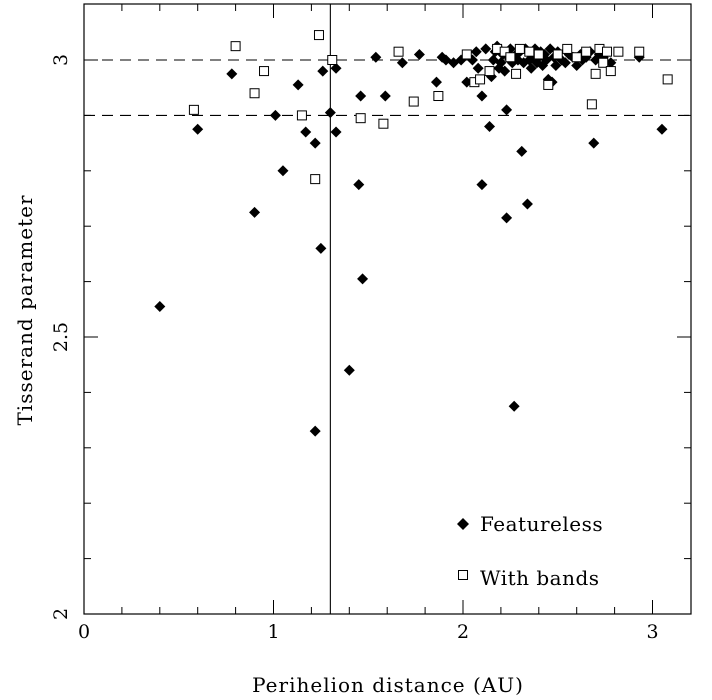  Describe the element at coordinates (652, 632) in the screenshot. I see `x-tick-label: 3` at that location.